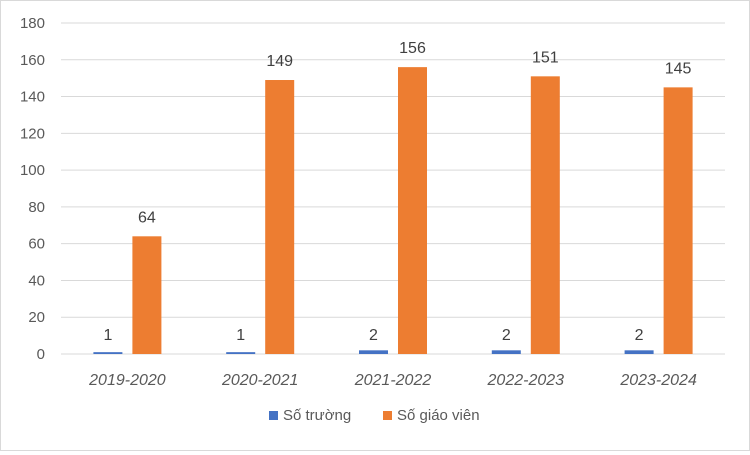 The image size is (750, 455). What do you see at coordinates (317, 415) in the screenshot?
I see `legend-label: Số trường` at bounding box center [317, 415].